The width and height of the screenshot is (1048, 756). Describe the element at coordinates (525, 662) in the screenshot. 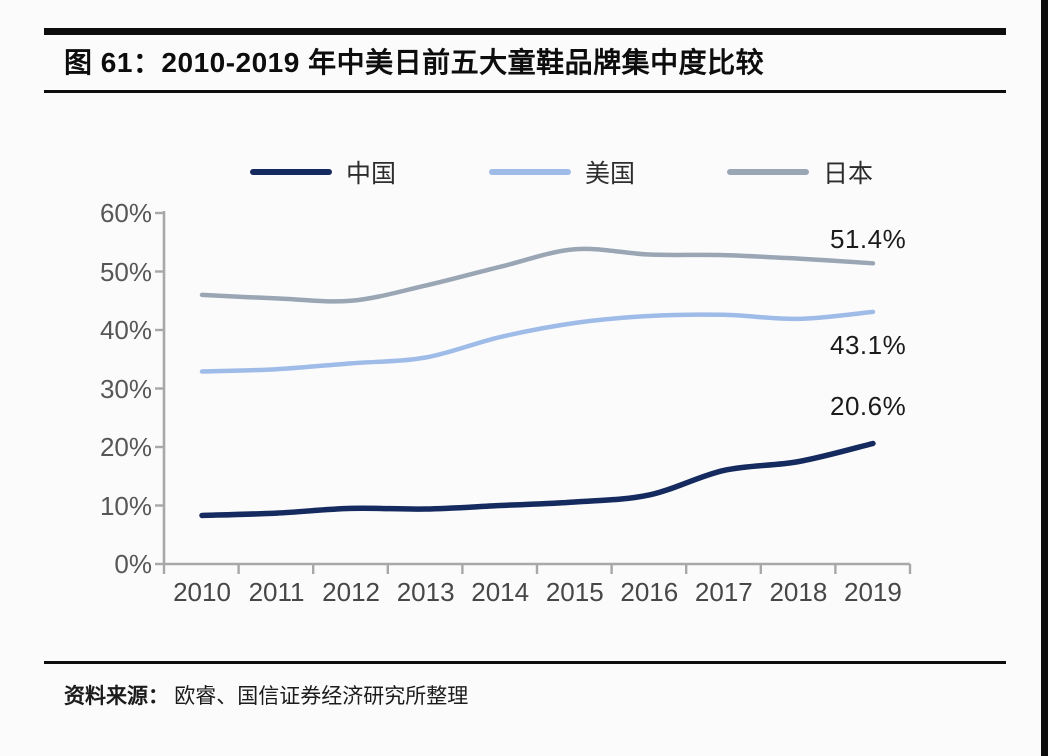

I see `footer-rule` at that location.